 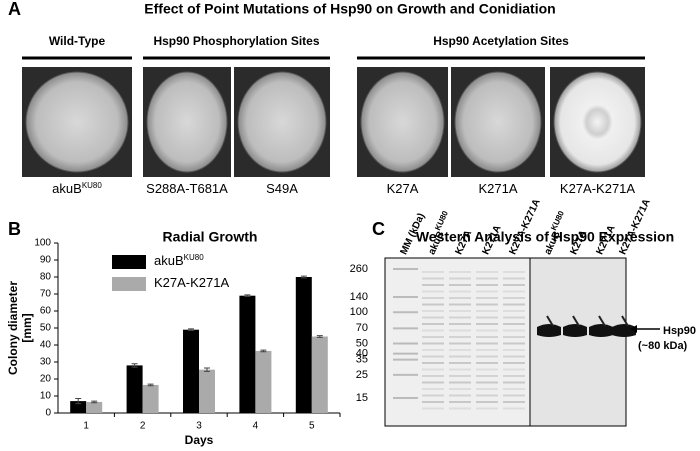 I want to click on panel-letter: B, so click(x=14, y=229).